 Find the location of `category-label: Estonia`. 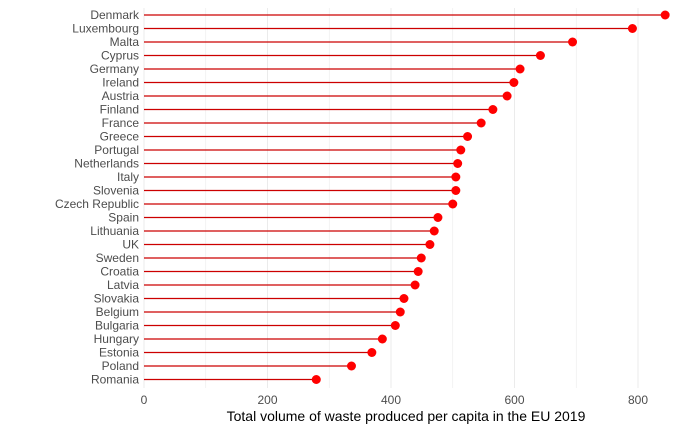

category-label: Estonia is located at coordinates (119, 353).